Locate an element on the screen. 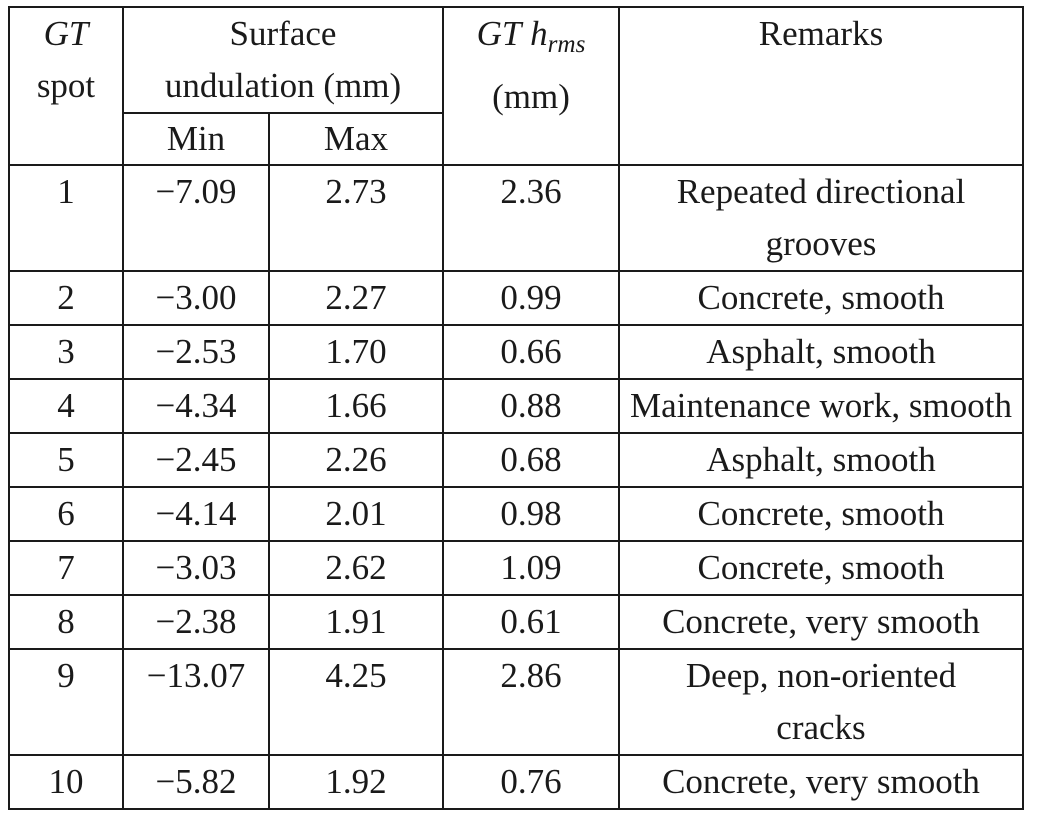  cell-min: −4.14 is located at coordinates (196, 514).